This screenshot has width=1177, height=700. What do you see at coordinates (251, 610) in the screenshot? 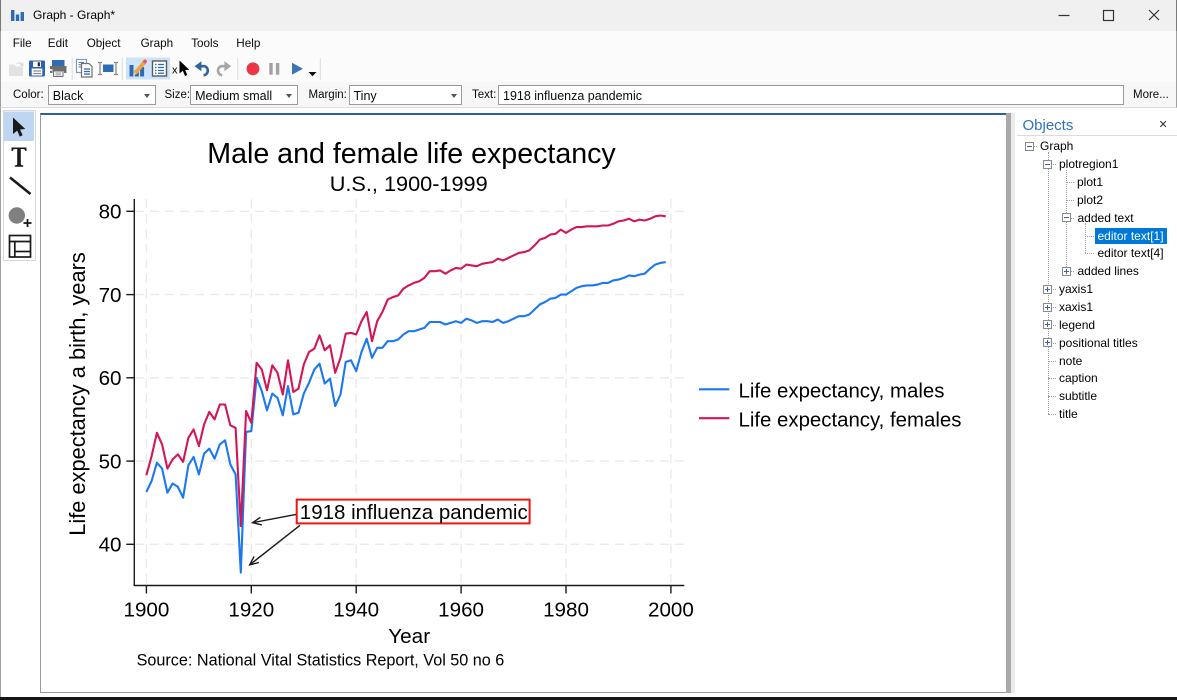
I see `svg-text: 1920` at bounding box center [251, 610].